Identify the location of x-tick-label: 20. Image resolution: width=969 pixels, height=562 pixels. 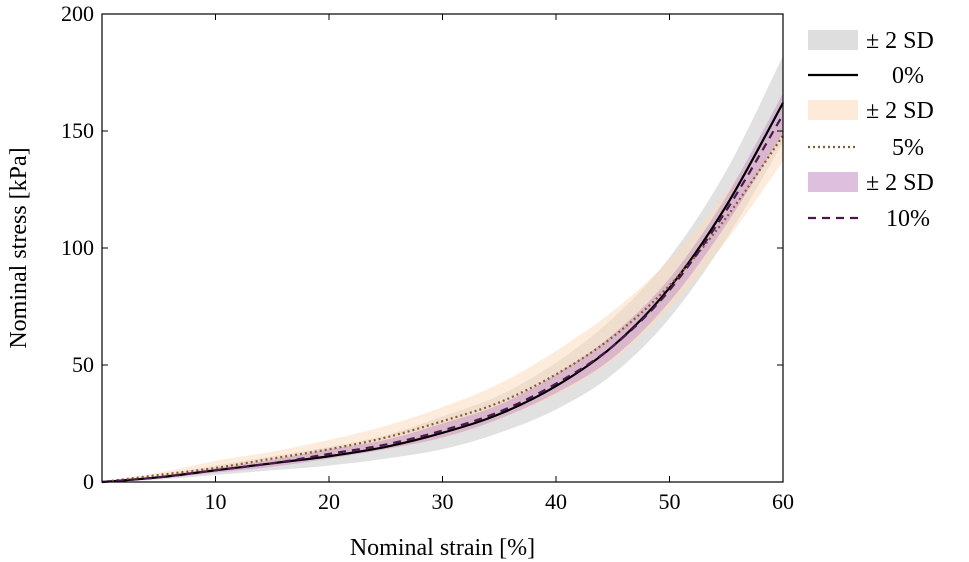
(329, 501).